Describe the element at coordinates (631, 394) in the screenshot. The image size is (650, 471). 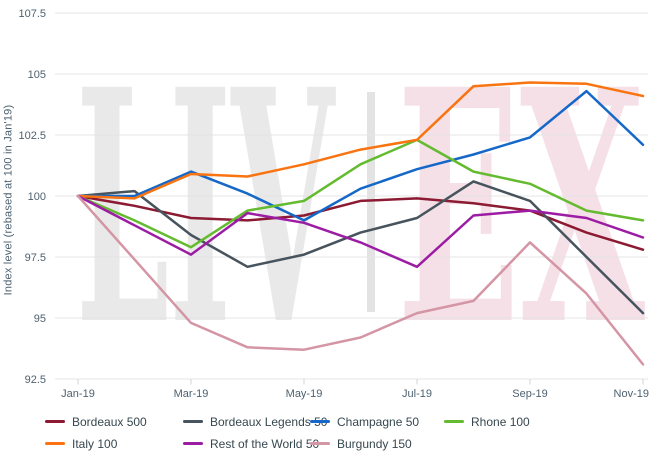
I see `x-tick-label: Nov-19` at that location.